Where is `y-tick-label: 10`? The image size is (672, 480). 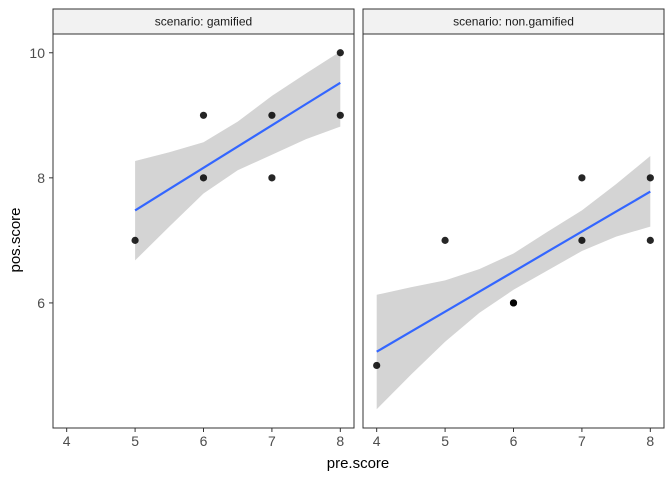 y-tick-label: 10 is located at coordinates (37, 53).